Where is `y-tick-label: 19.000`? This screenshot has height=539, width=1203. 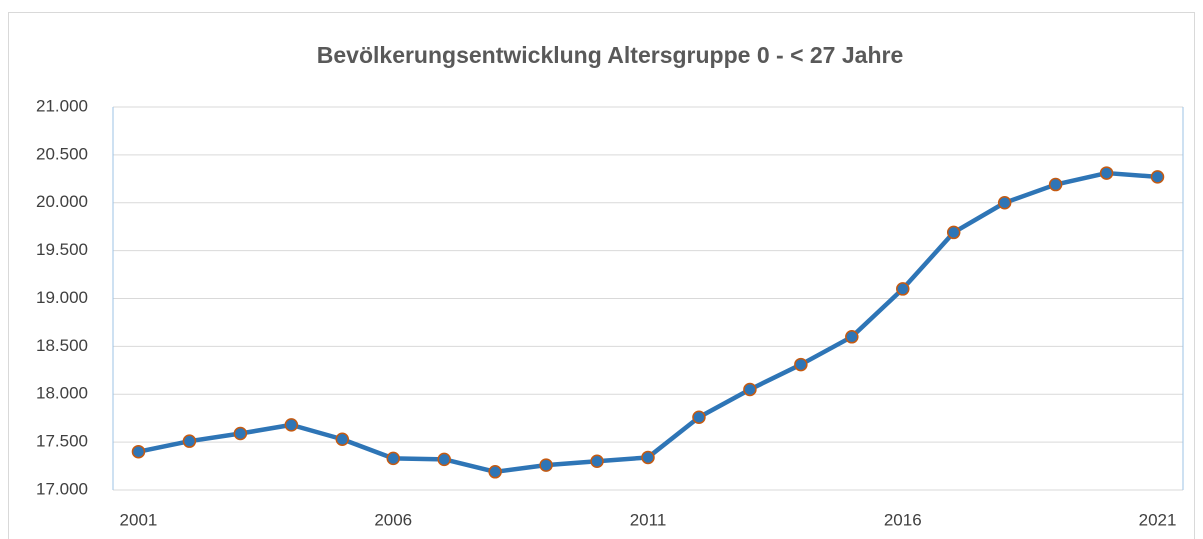
y-tick-label: 19.000 is located at coordinates (62, 297).